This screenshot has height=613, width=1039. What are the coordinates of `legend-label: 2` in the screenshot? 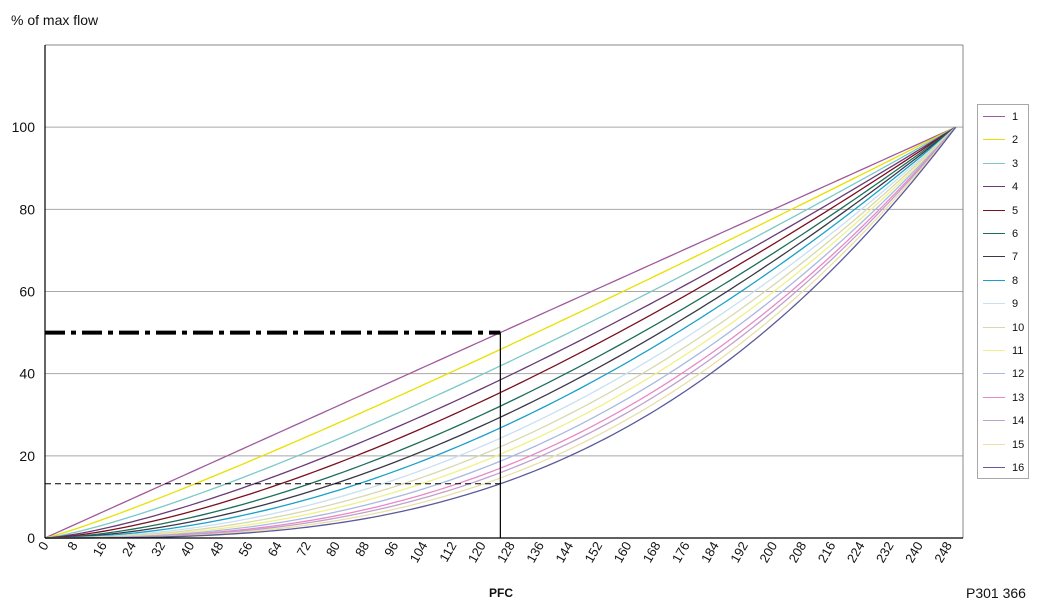 It's located at (1015, 140).